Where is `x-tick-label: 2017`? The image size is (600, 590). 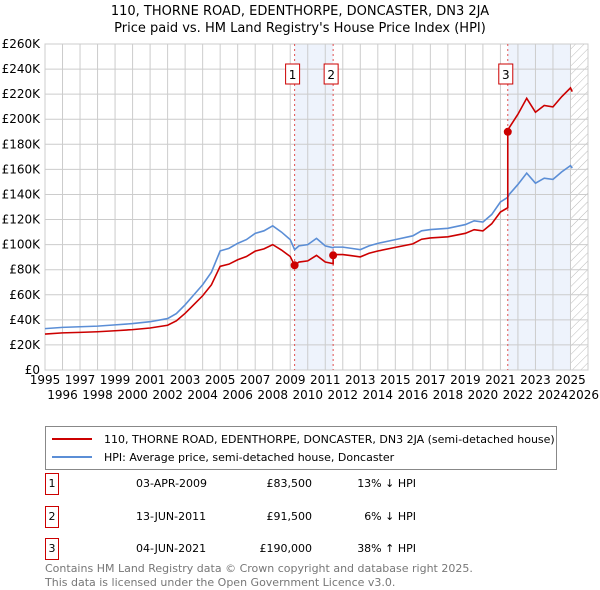
x-tick-label: 2017 is located at coordinates (430, 380).